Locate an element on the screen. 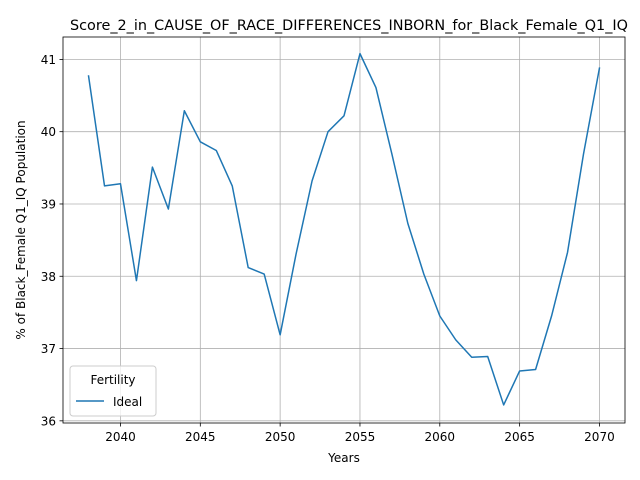  x-tick-label: 2055 is located at coordinates (360, 437).